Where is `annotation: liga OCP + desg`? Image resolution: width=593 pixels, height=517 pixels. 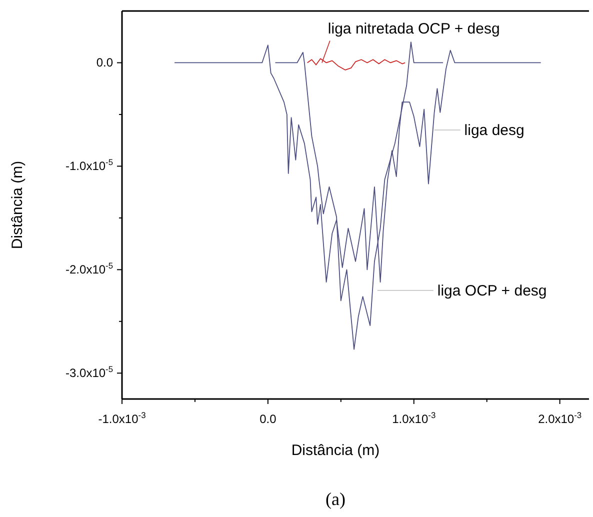 annotation: liga OCP + desg is located at coordinates (492, 291).